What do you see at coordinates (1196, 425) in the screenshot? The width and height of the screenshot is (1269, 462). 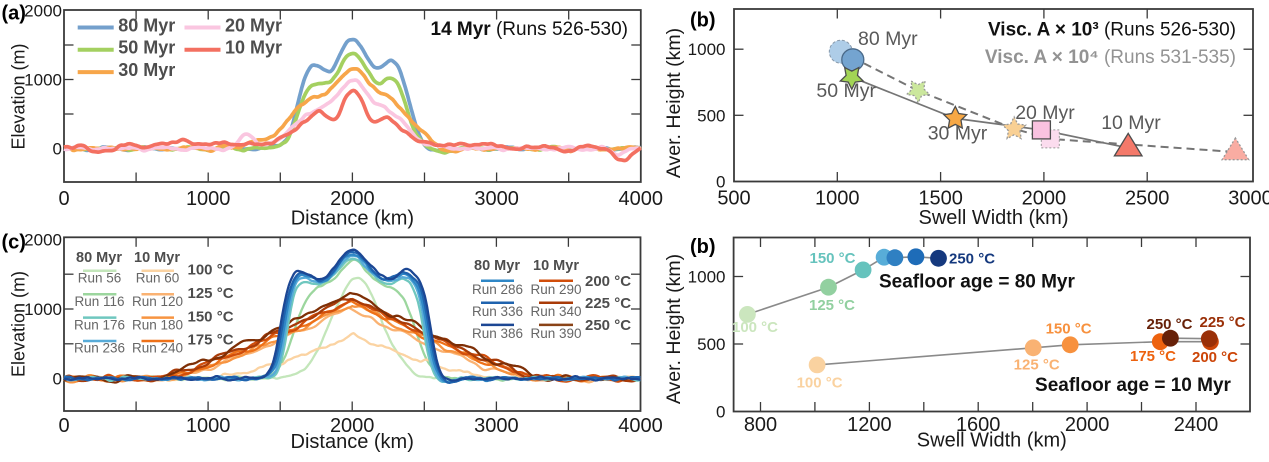 I see `svg-text: 2400` at bounding box center [1196, 425].